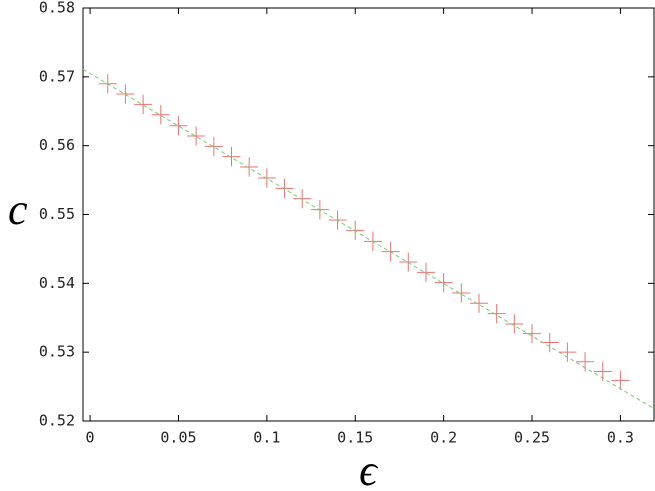  Describe the element at coordinates (57, 8) in the screenshot. I see `y-tick-label: 0.58` at that location.